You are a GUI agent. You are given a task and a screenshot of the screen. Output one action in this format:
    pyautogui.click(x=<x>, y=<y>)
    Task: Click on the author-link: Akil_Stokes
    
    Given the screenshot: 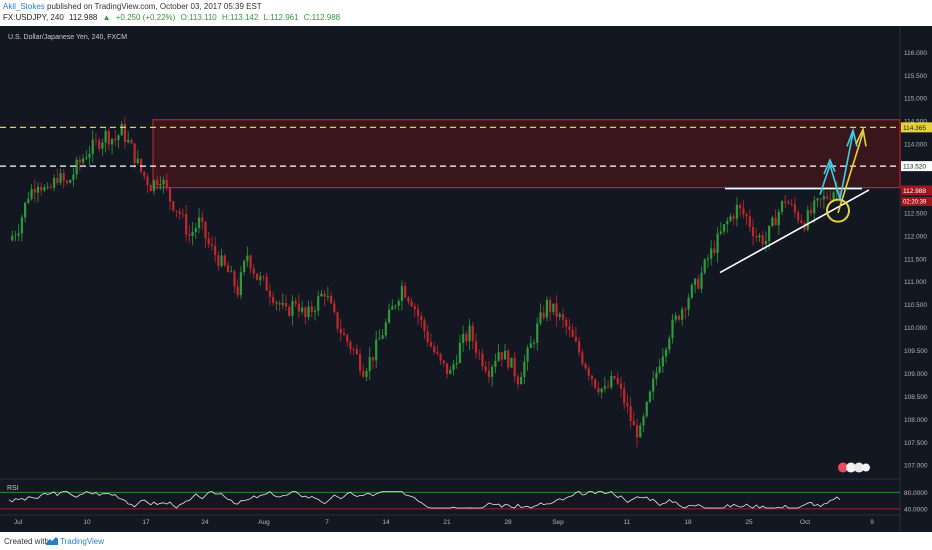 What is the action you would take?
    pyautogui.click(x=24, y=6)
    